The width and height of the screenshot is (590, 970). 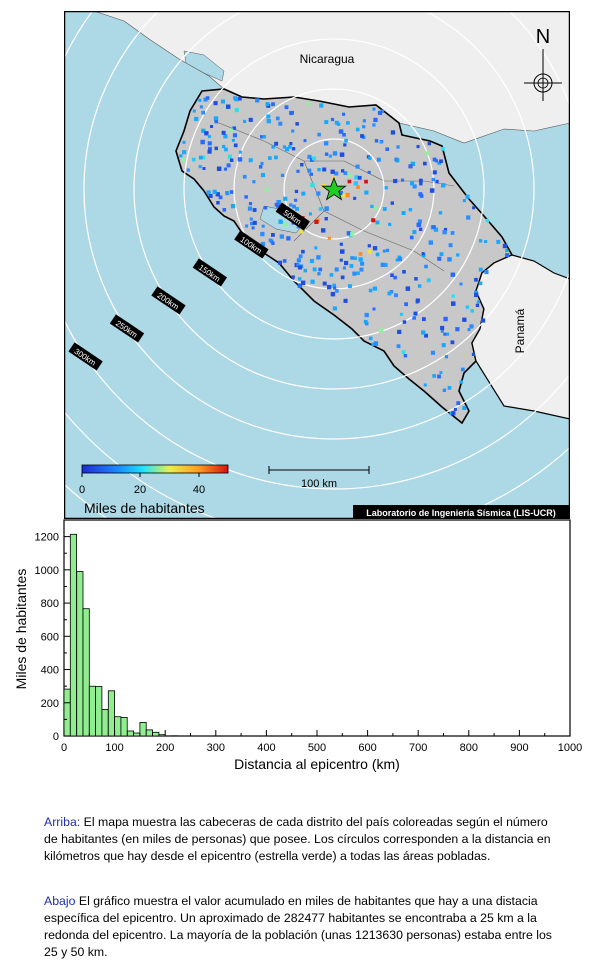 What do you see at coordinates (469, 748) in the screenshot?
I see `x-tick-800: 800` at bounding box center [469, 748].